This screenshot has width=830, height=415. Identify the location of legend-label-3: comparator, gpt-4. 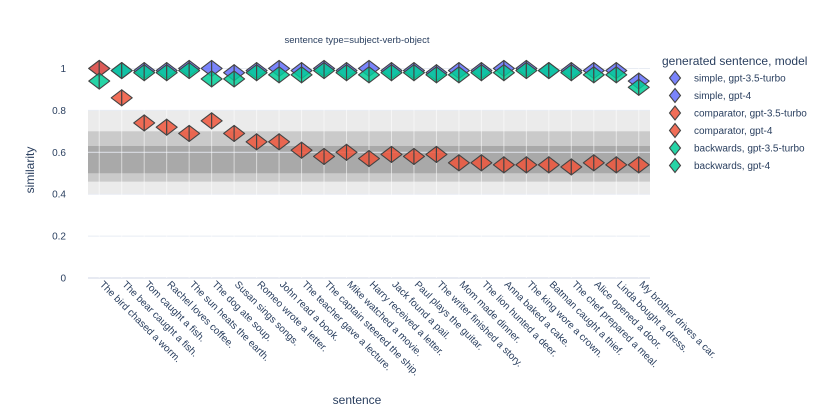
(733, 131).